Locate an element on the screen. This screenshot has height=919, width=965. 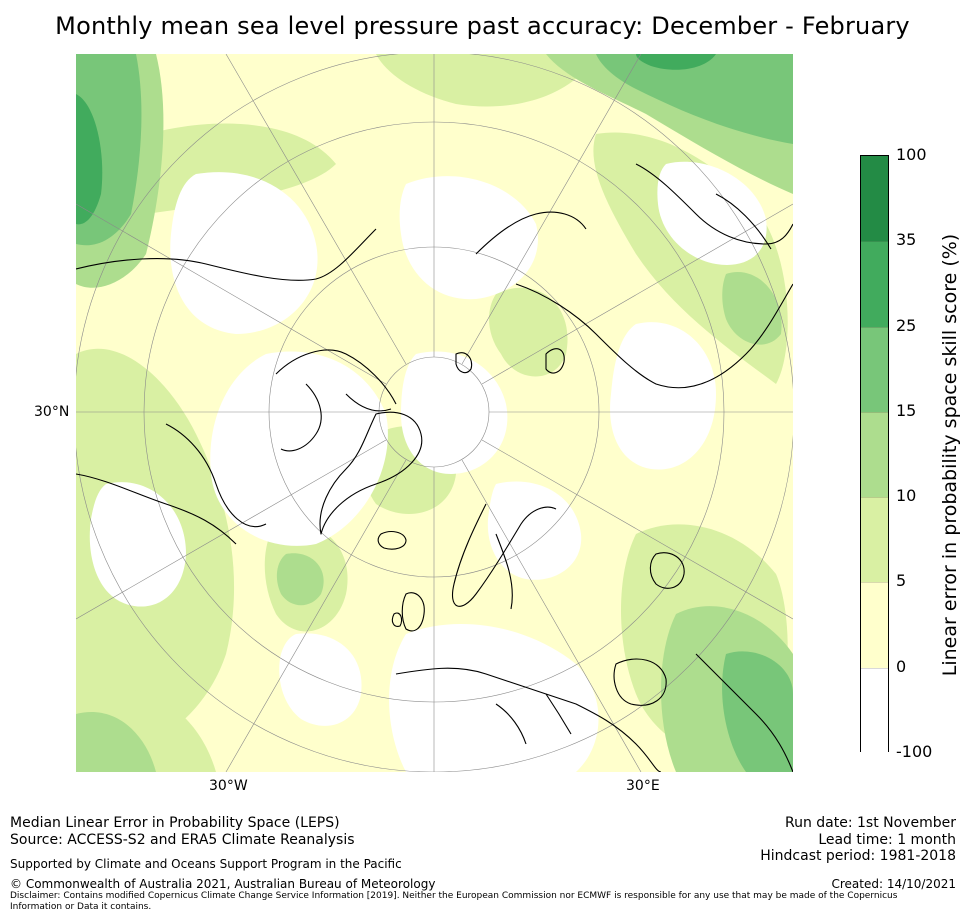
lat-label-30n: 30°N is located at coordinates (52, 412).